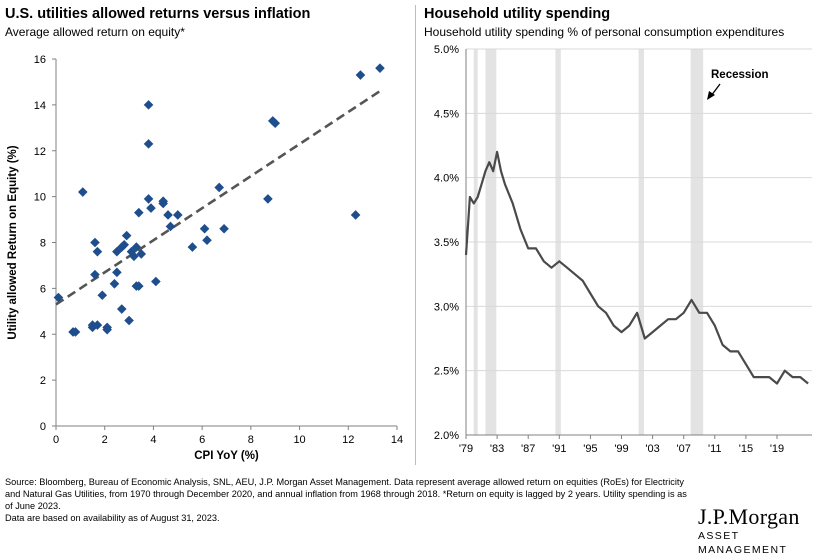 This screenshot has height=557, width=831. Describe the element at coordinates (446, 436) in the screenshot. I see `y-tick-label: 2.0%` at that location.